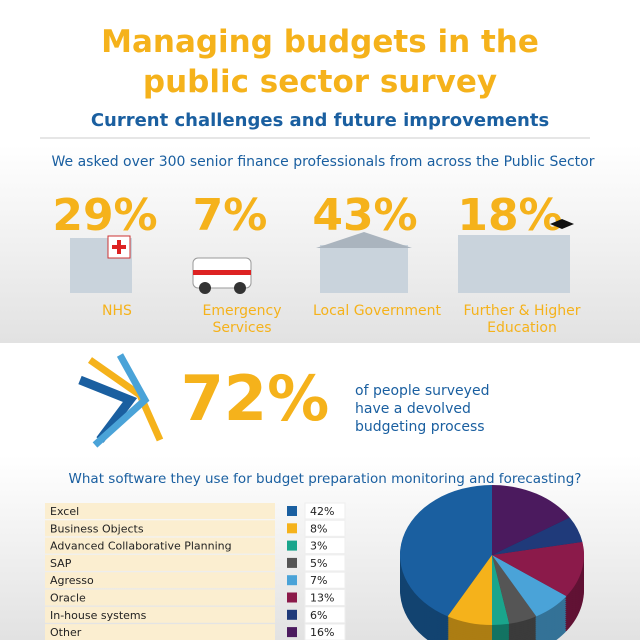 The height and width of the screenshot is (640, 640). Describe the element at coordinates (121, 400) in the screenshot. I see `arrows` at that location.